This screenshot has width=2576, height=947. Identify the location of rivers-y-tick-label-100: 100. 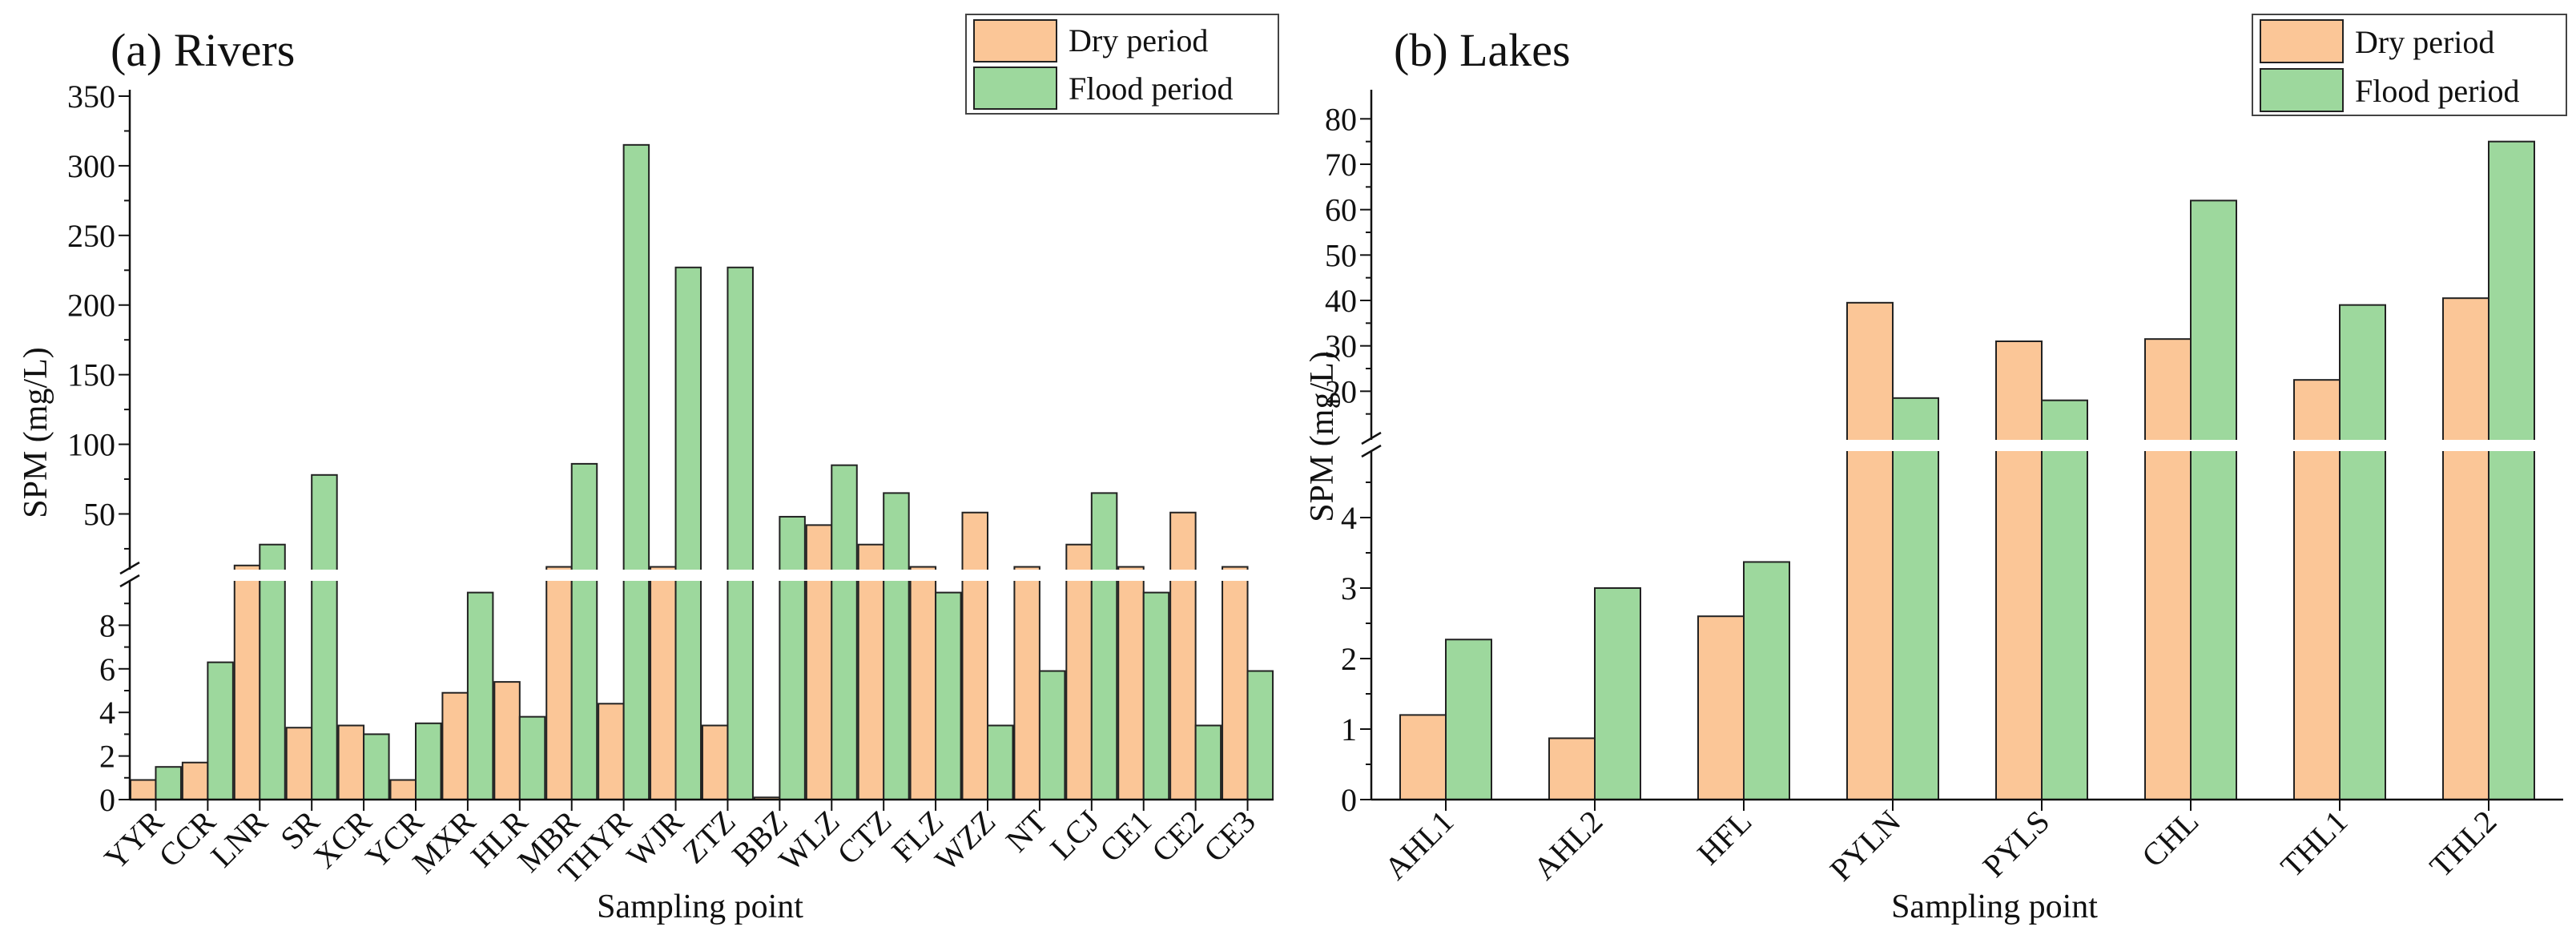
(91, 445).